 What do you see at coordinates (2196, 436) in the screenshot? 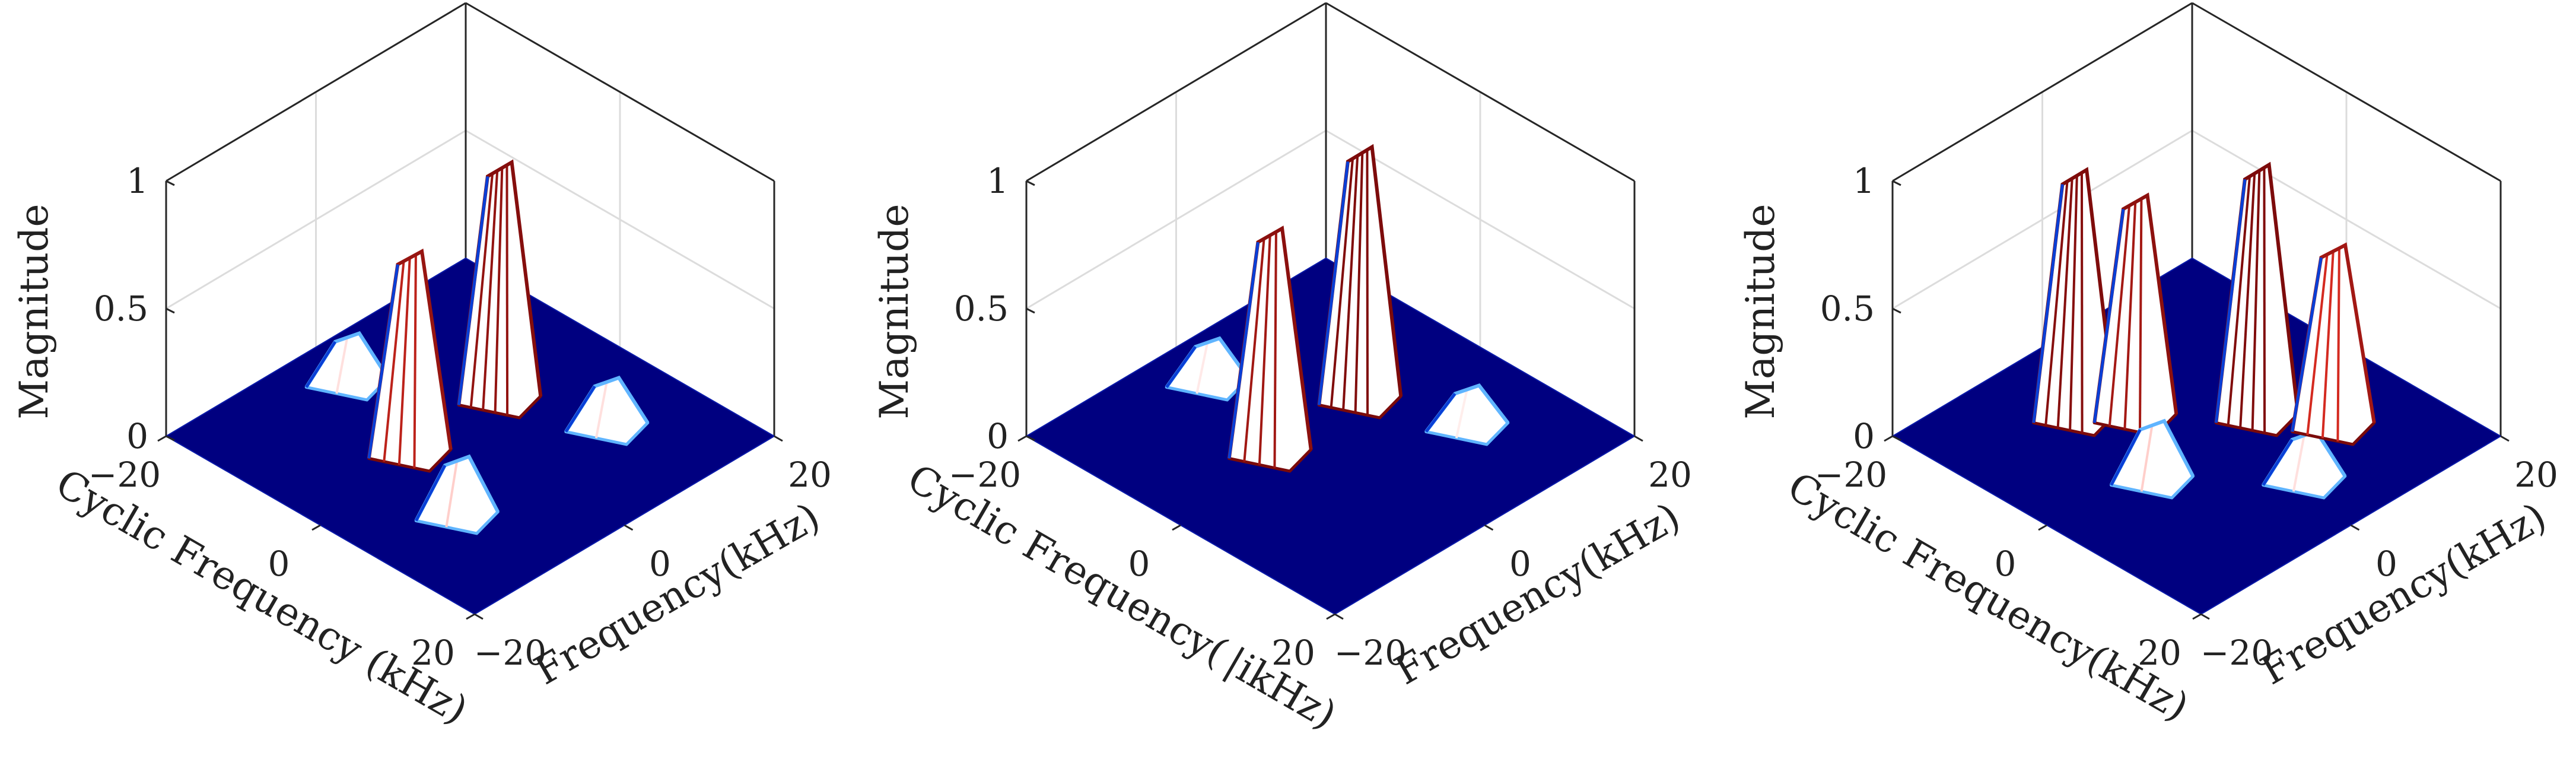
I see `surface-floor` at bounding box center [2196, 436].